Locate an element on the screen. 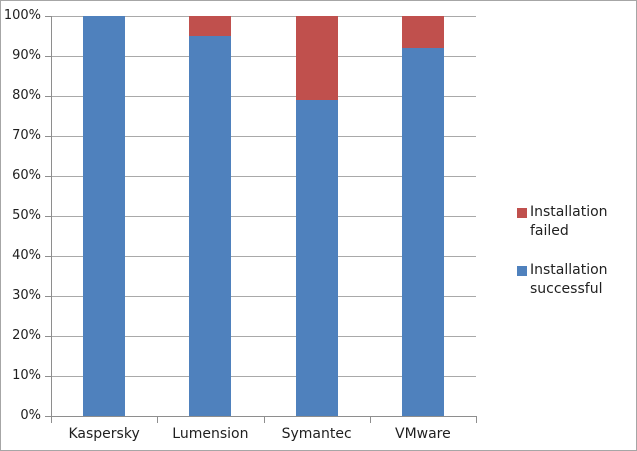  bar-segment-installation-successful-symantec is located at coordinates (316, 258).